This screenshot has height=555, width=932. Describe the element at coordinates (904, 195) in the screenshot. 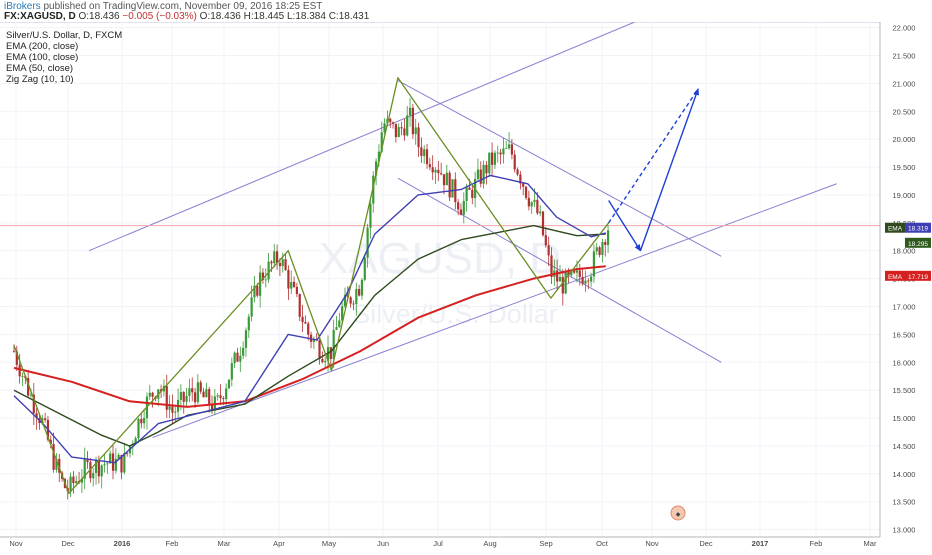

I see `price-tick-label: 19.000` at that location.